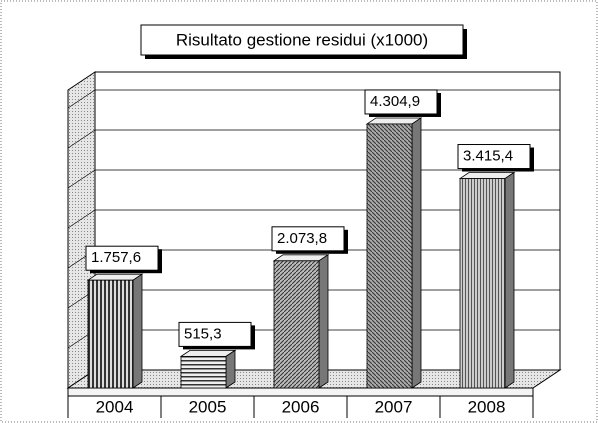 This screenshot has width=598, height=423. What do you see at coordinates (208, 406) in the screenshot?
I see `x-tick-label: 2005` at bounding box center [208, 406].